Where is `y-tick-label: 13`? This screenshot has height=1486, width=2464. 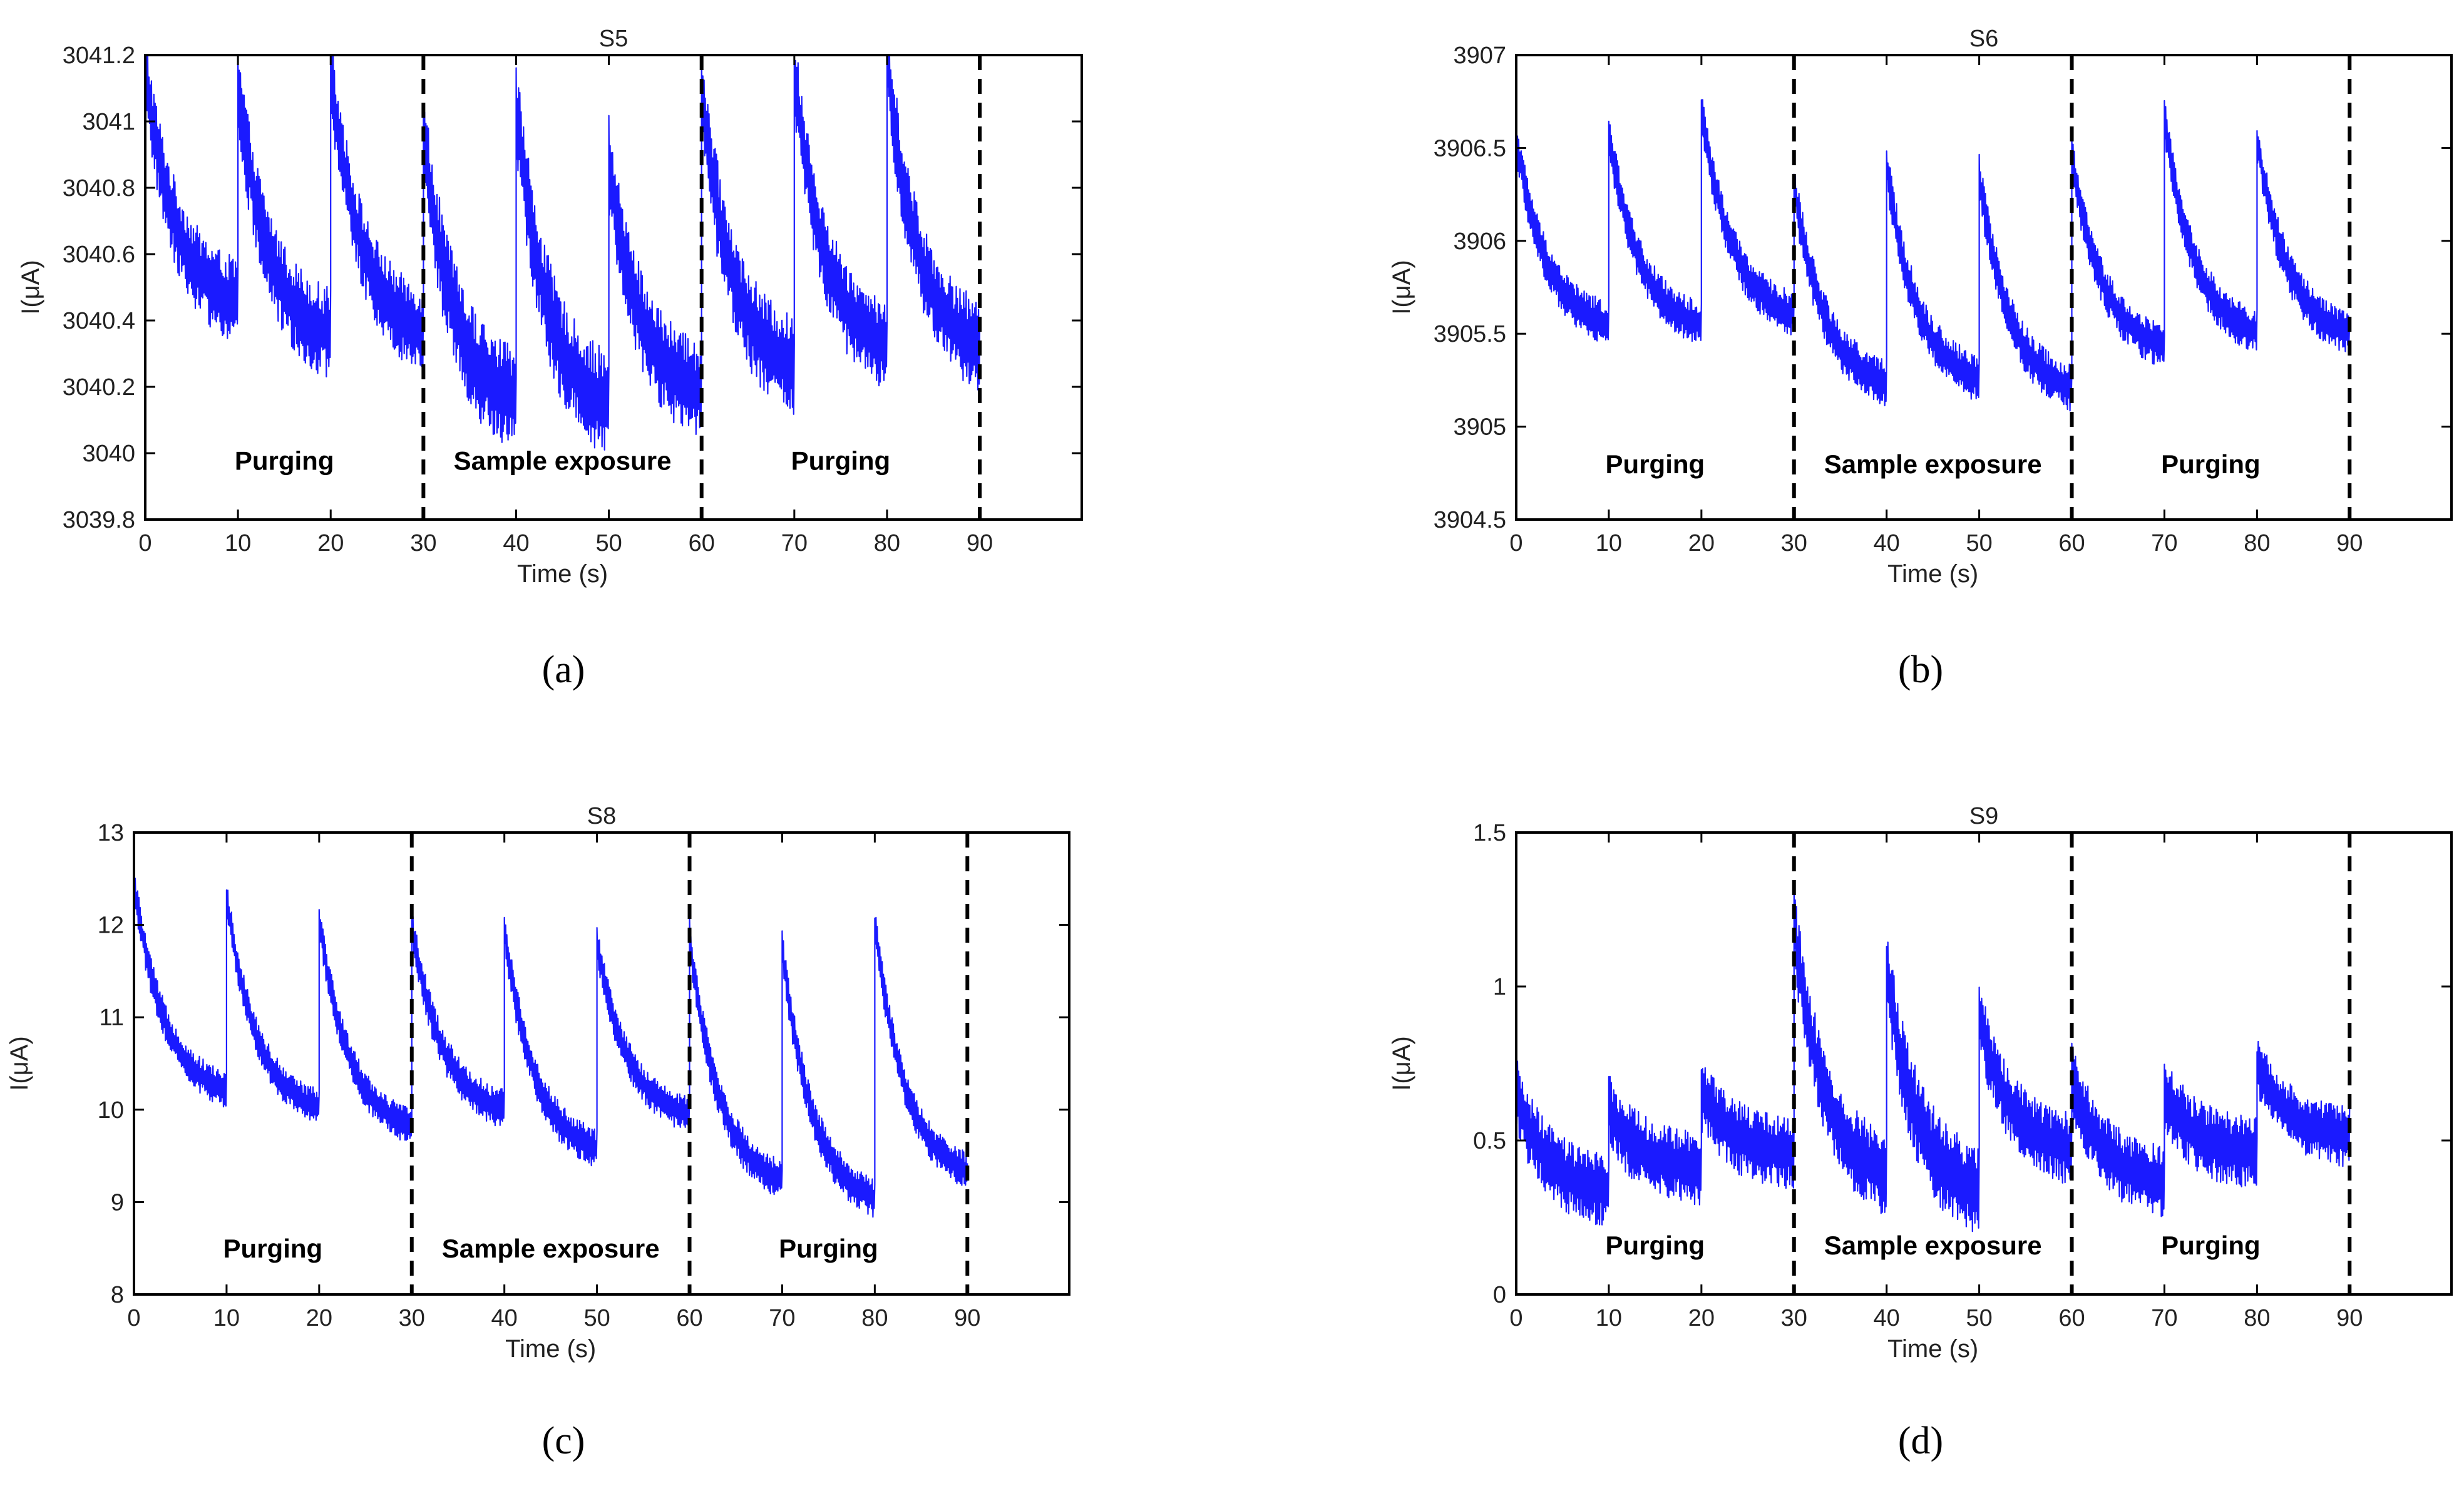
y-tick-label: 13 is located at coordinates (111, 833).